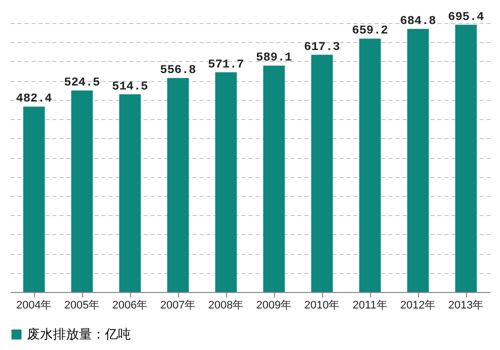 The height and width of the screenshot is (350, 500). What do you see at coordinates (370, 306) in the screenshot?
I see `x-tick-label: 2011年` at bounding box center [370, 306].